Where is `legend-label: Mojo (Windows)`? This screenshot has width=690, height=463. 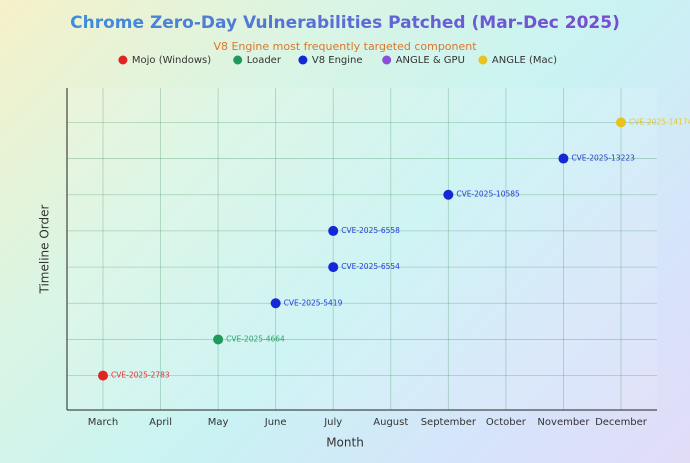
legend-label: Mojo (Windows) is located at coordinates (171, 60).